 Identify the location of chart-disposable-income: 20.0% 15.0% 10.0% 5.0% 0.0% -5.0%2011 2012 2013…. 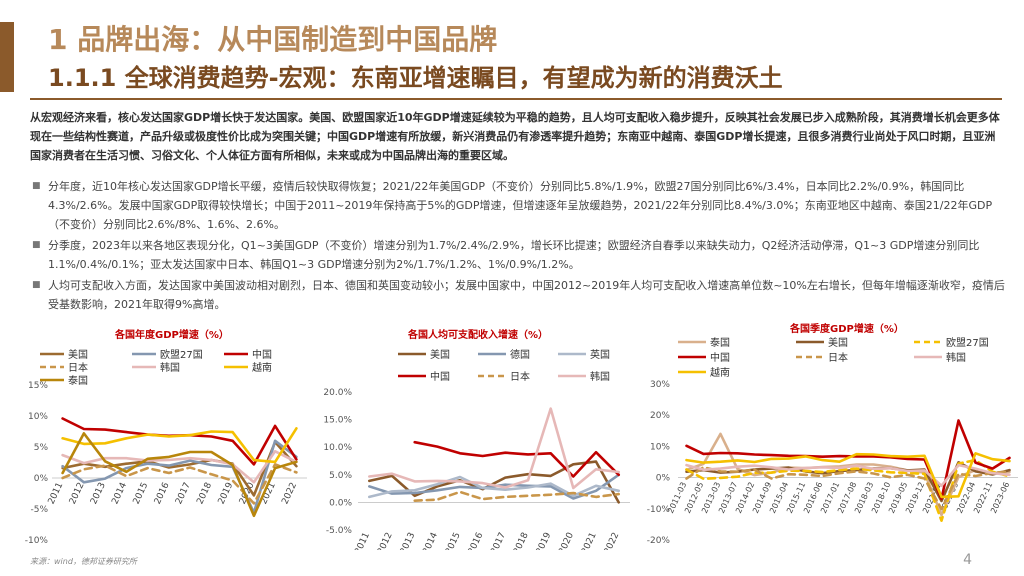
(476, 449).